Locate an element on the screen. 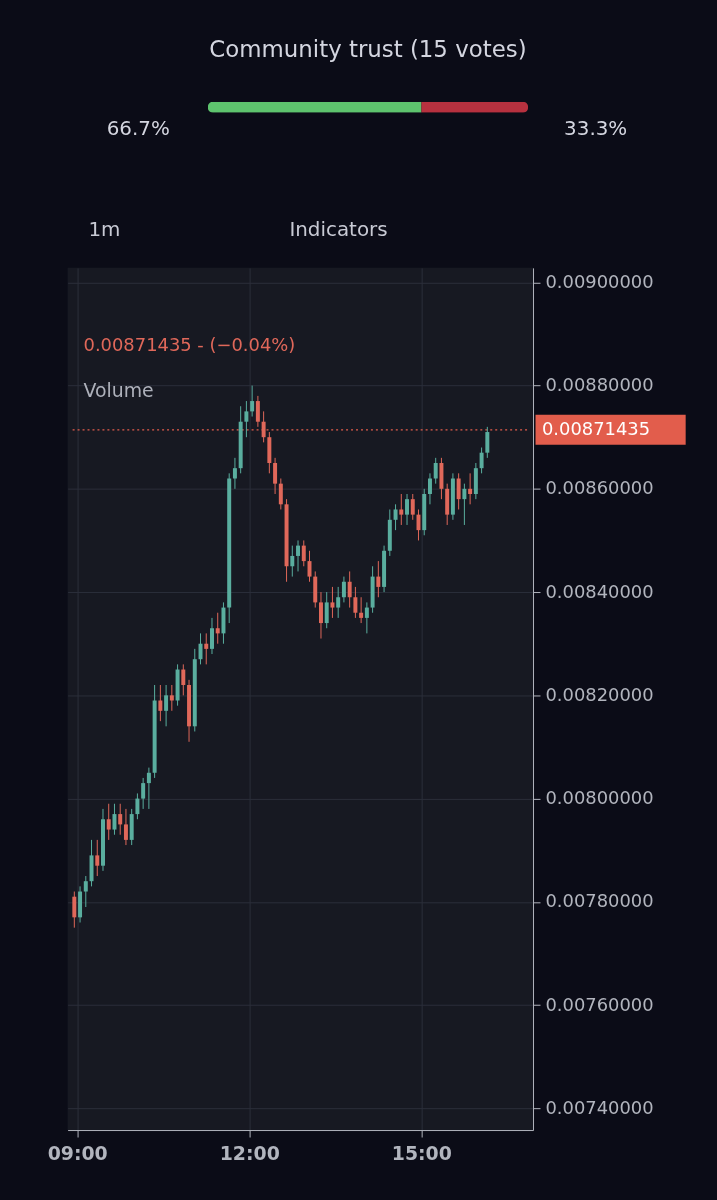  chart-title: Community trust (15 votes) is located at coordinates (368, 49).